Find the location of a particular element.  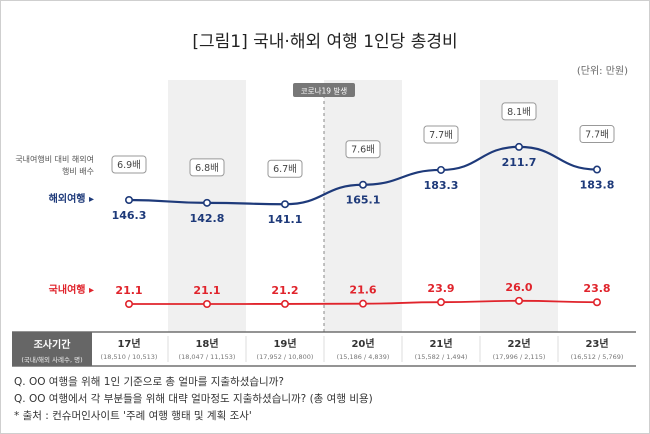

overseas-label-text: 해외여행 is located at coordinates (67, 199).